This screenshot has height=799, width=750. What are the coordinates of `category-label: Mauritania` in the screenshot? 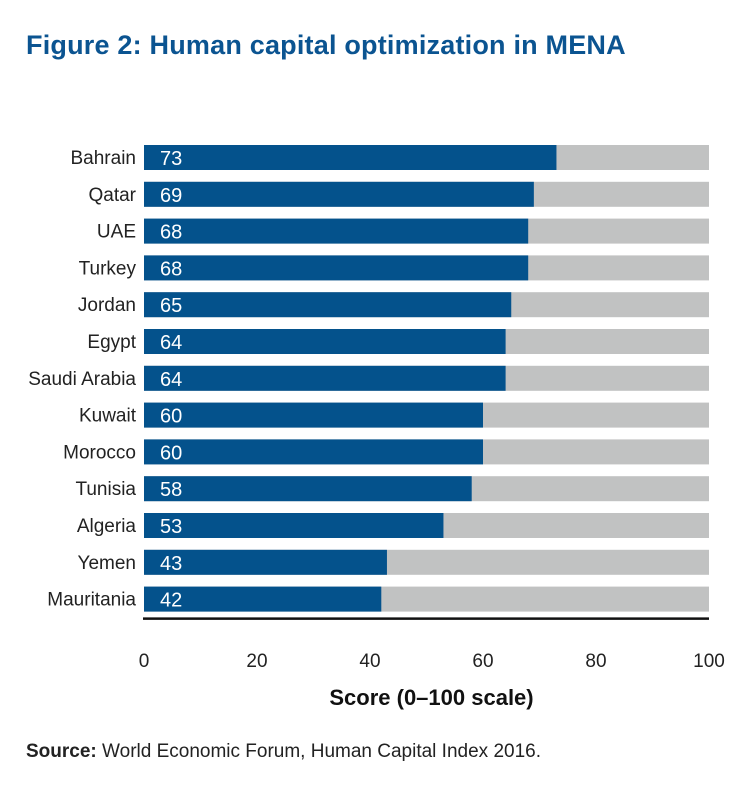 It's located at (91, 600).